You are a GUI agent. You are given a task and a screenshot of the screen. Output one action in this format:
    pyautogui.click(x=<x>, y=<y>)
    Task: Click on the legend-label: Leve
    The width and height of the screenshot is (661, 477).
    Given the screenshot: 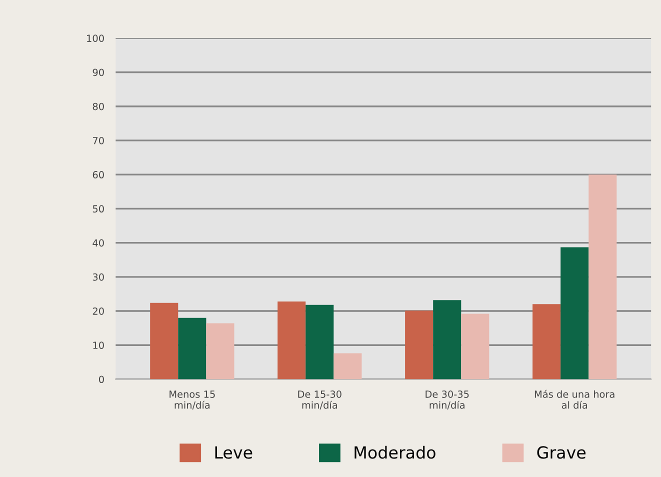 What is the action you would take?
    pyautogui.click(x=233, y=452)
    